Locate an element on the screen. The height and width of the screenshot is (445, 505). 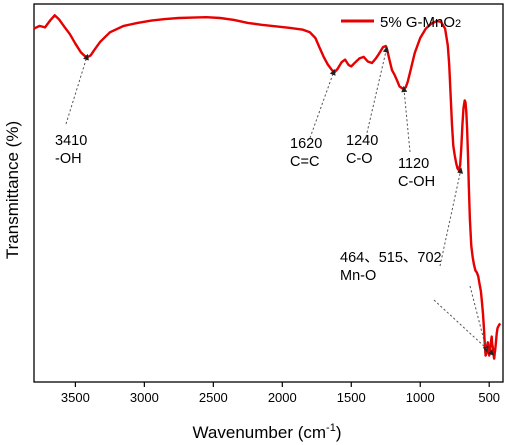
annotation-label: 1620 is located at coordinates (306, 144).